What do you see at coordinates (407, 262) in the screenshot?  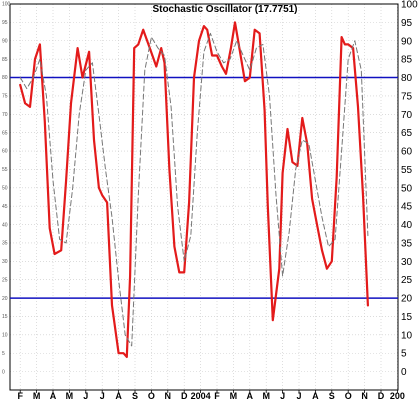 I see `y-tick-label-right: 30` at bounding box center [407, 262].